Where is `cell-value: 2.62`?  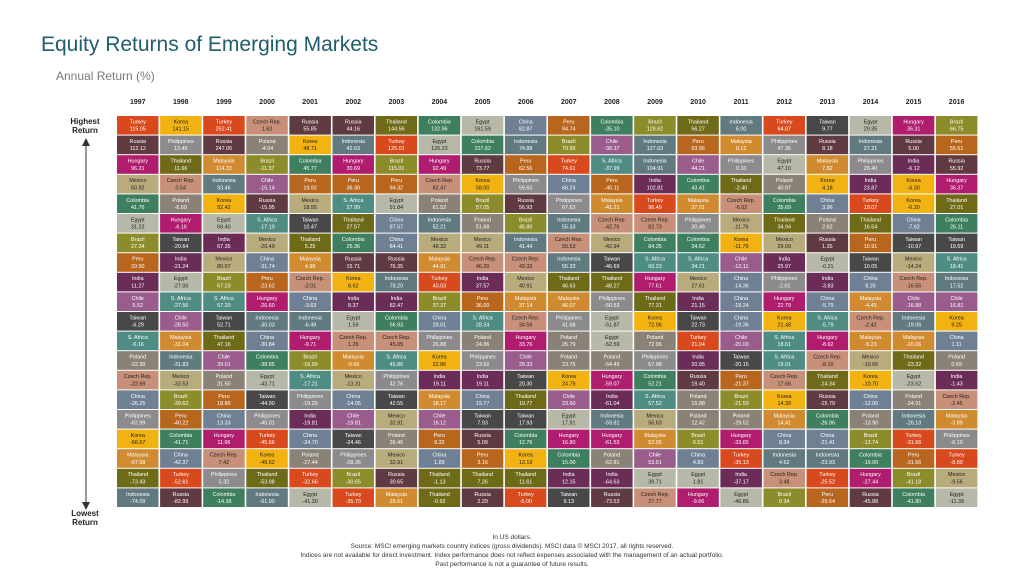 cell-value: 2.62 is located at coordinates (827, 228).